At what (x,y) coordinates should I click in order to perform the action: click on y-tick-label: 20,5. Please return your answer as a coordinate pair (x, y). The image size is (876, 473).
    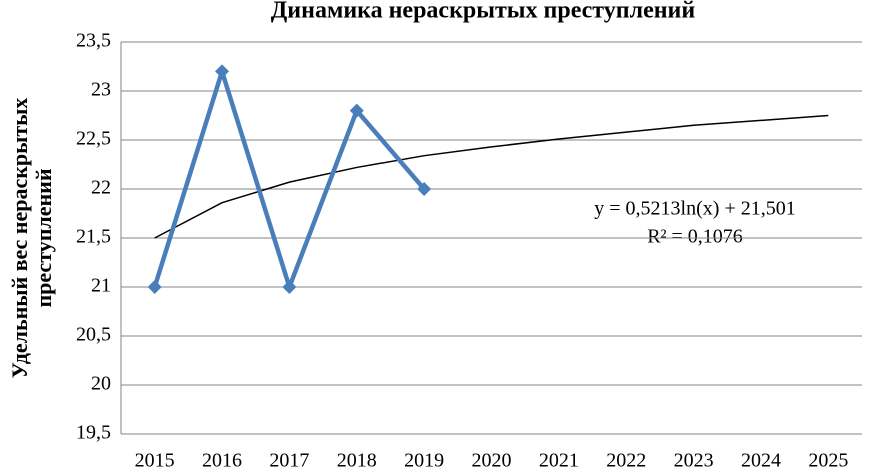
    Looking at the image, I should click on (93, 335).